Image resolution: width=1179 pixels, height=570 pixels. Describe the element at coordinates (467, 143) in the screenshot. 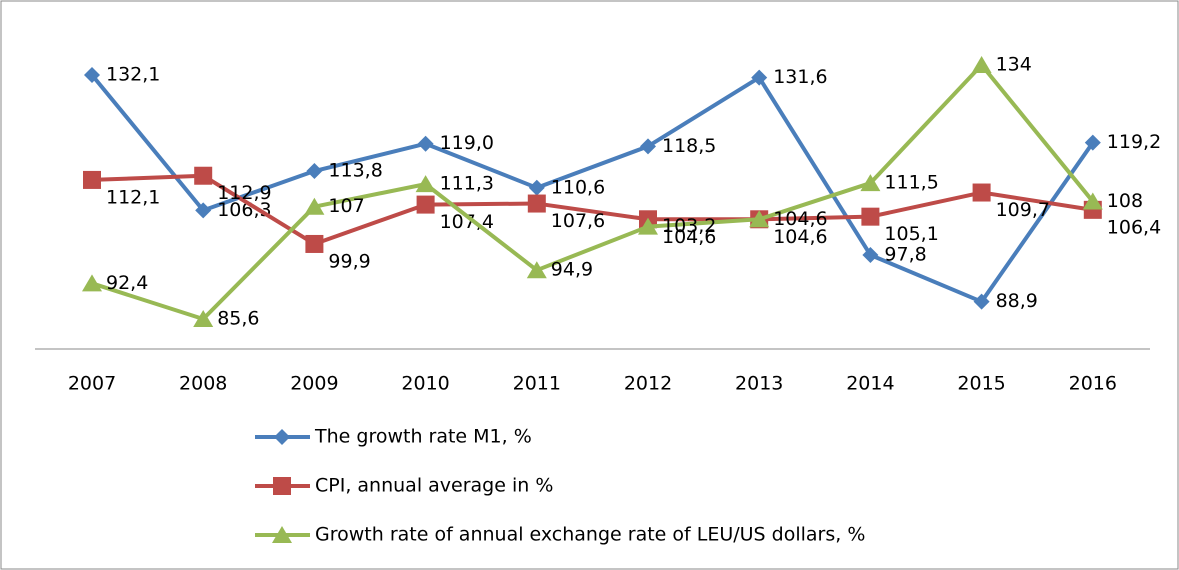

I see `data-label: 119,0` at that location.